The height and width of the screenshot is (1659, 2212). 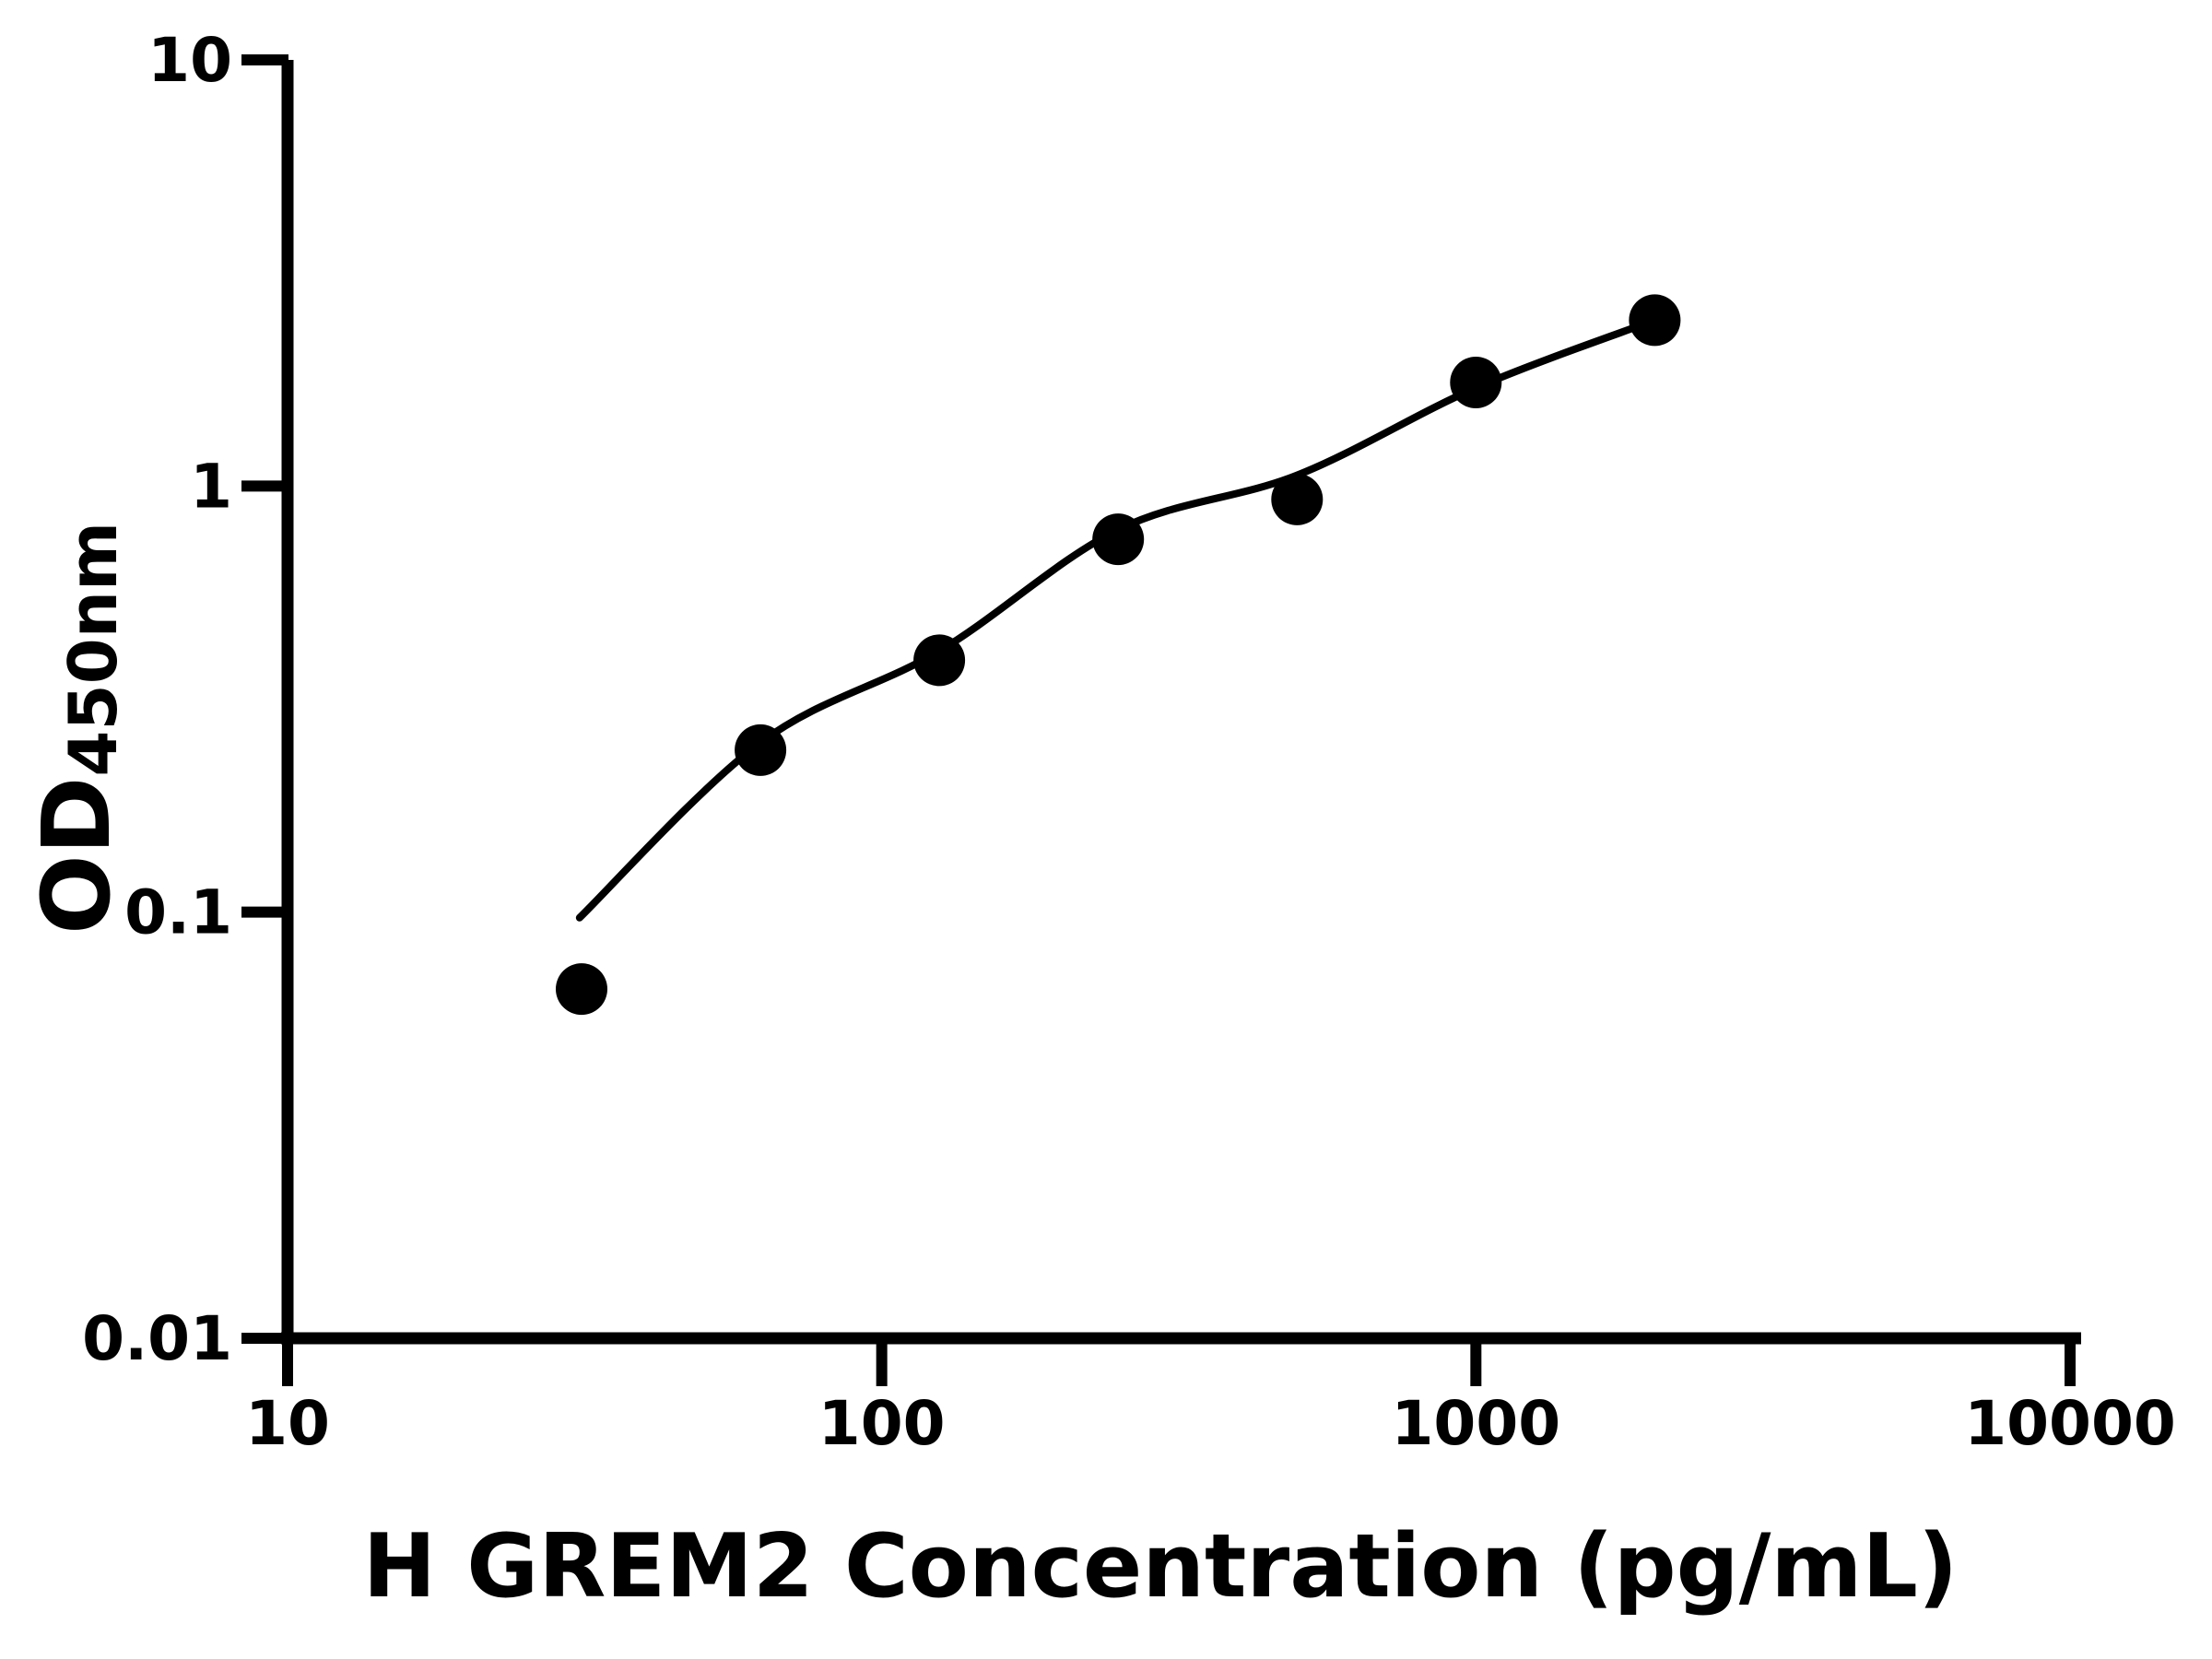 What do you see at coordinates (157, 1338) in the screenshot?
I see `y-tick-label-0.01: 0.01` at bounding box center [157, 1338].